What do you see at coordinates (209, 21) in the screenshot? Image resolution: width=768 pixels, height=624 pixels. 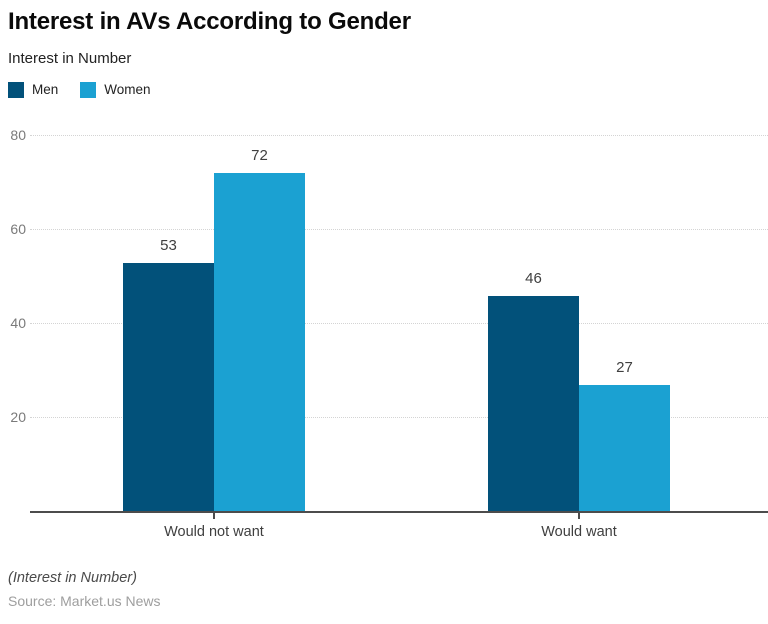 I see `chart-title: Interest in AVs According to Gender` at bounding box center [209, 21].